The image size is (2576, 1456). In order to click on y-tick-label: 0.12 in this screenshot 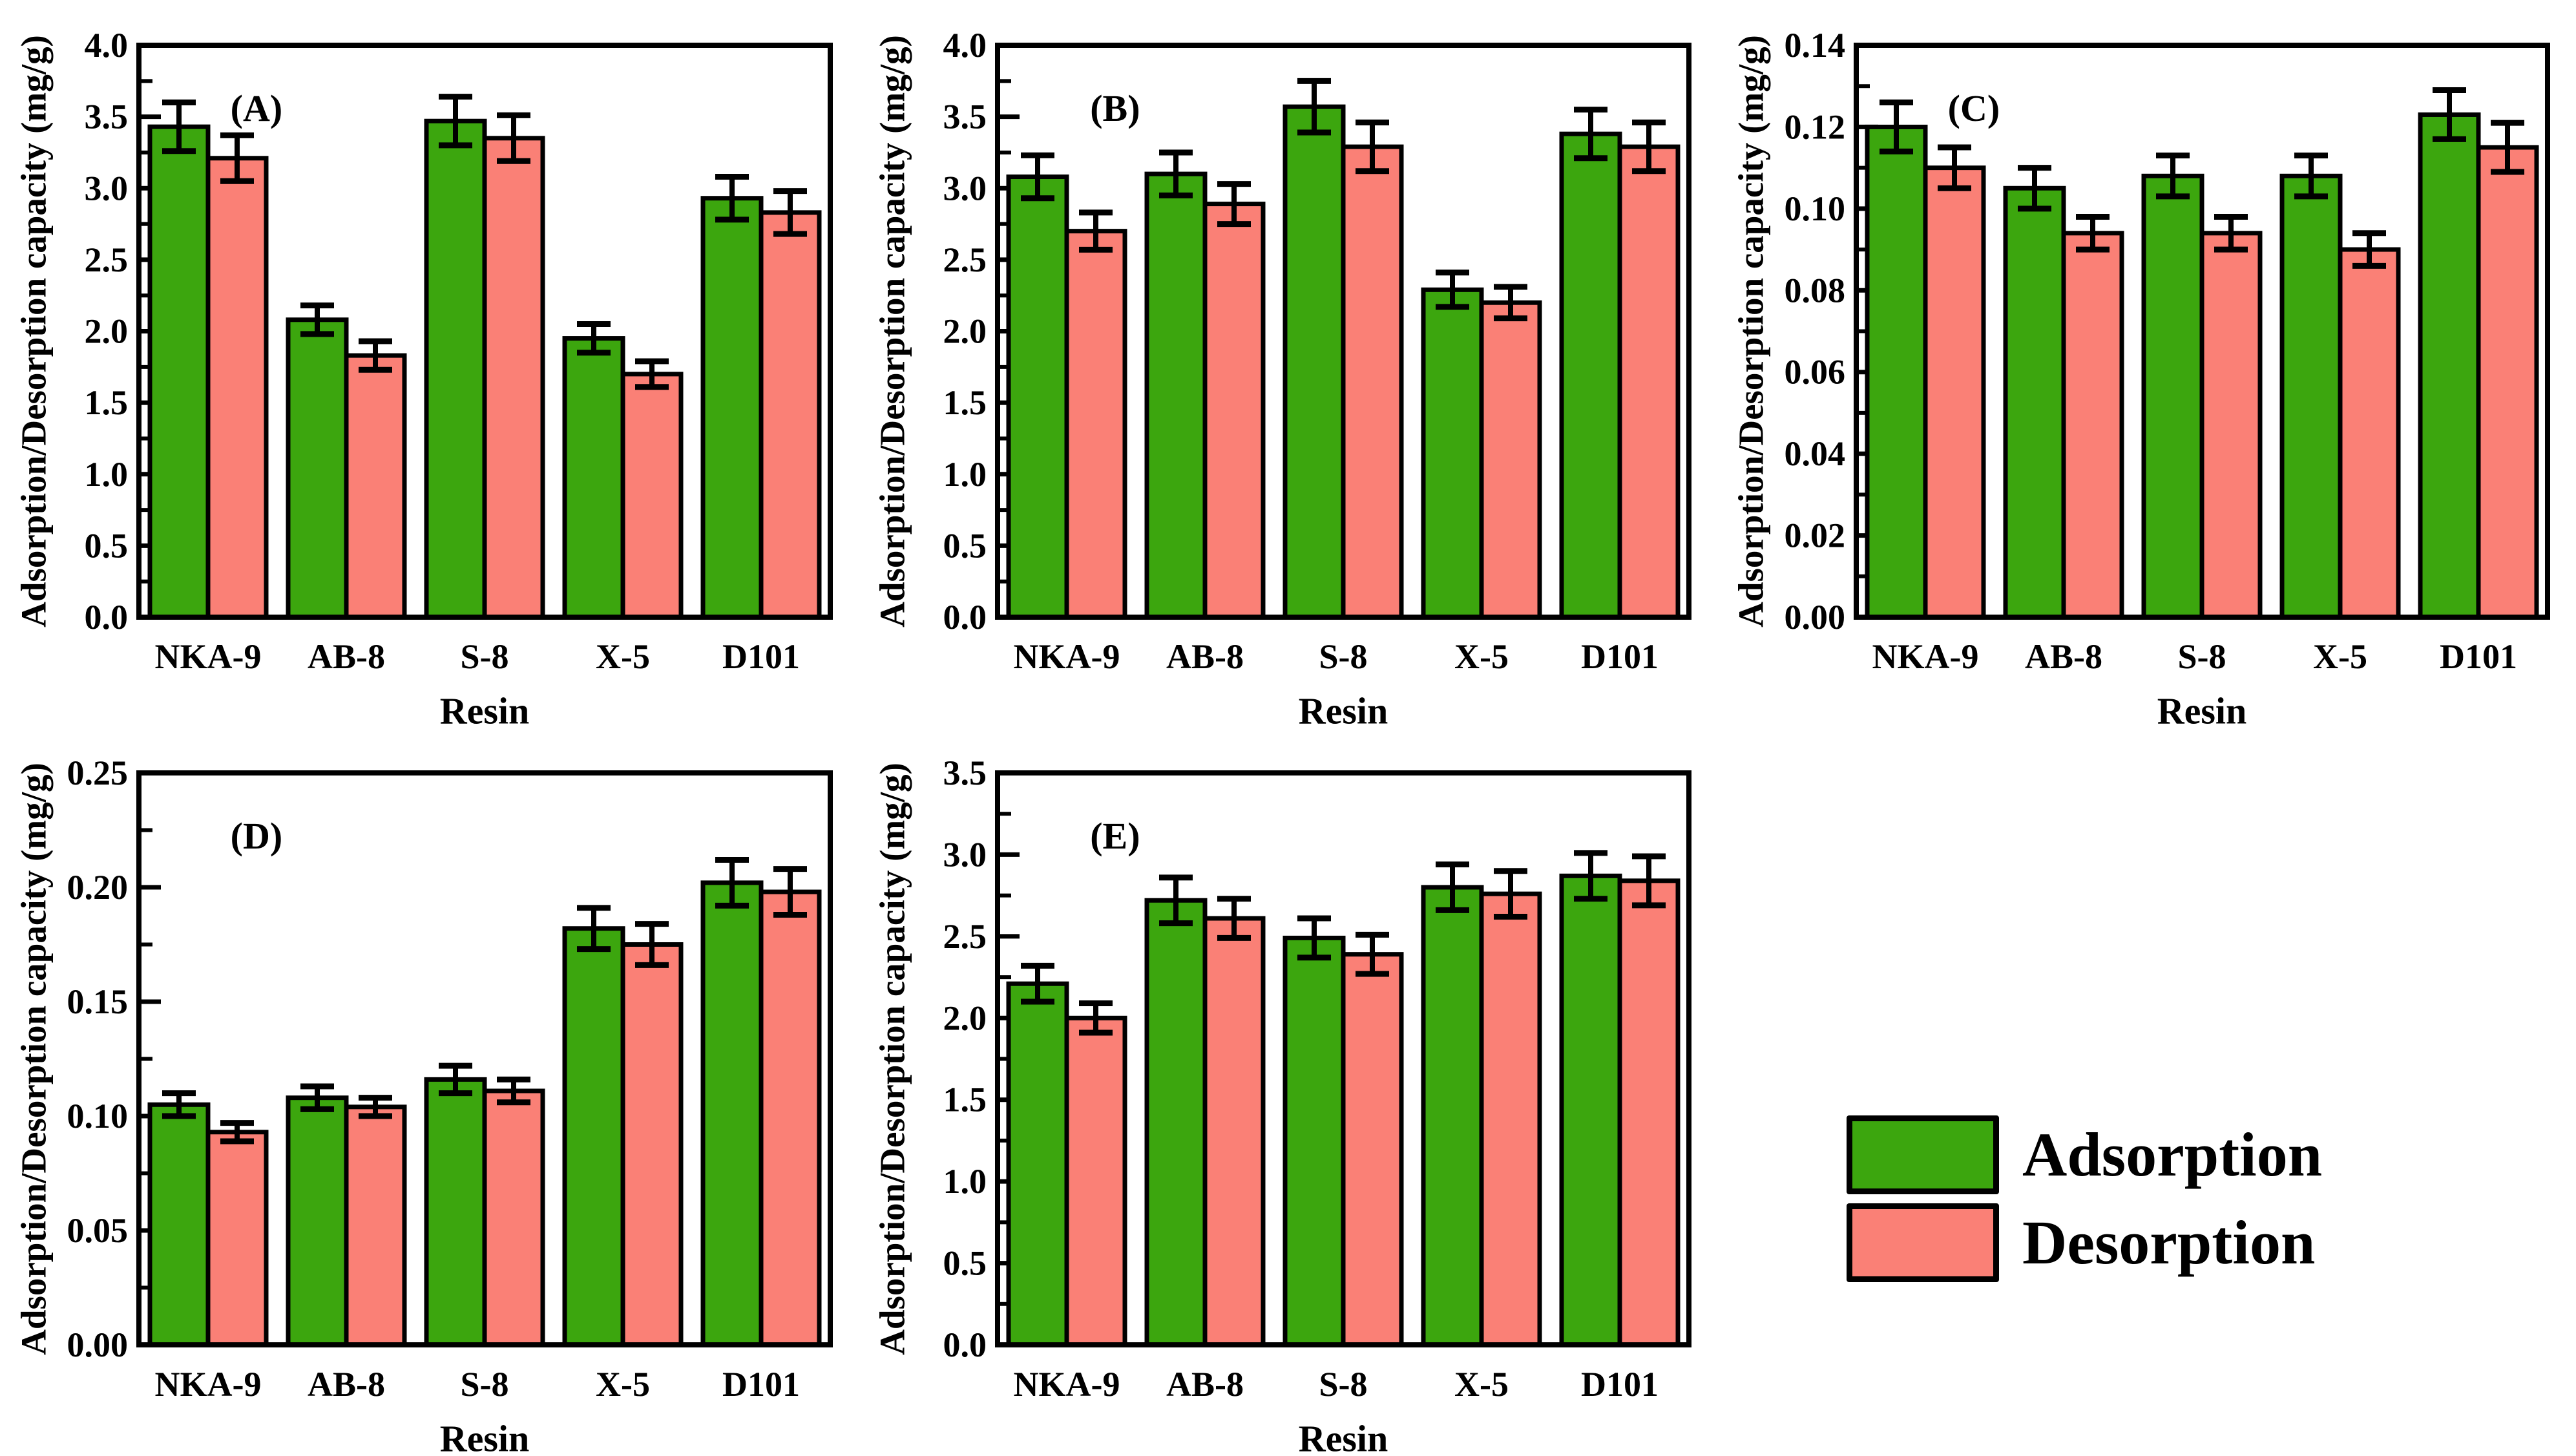, I will do `click(1815, 126)`.